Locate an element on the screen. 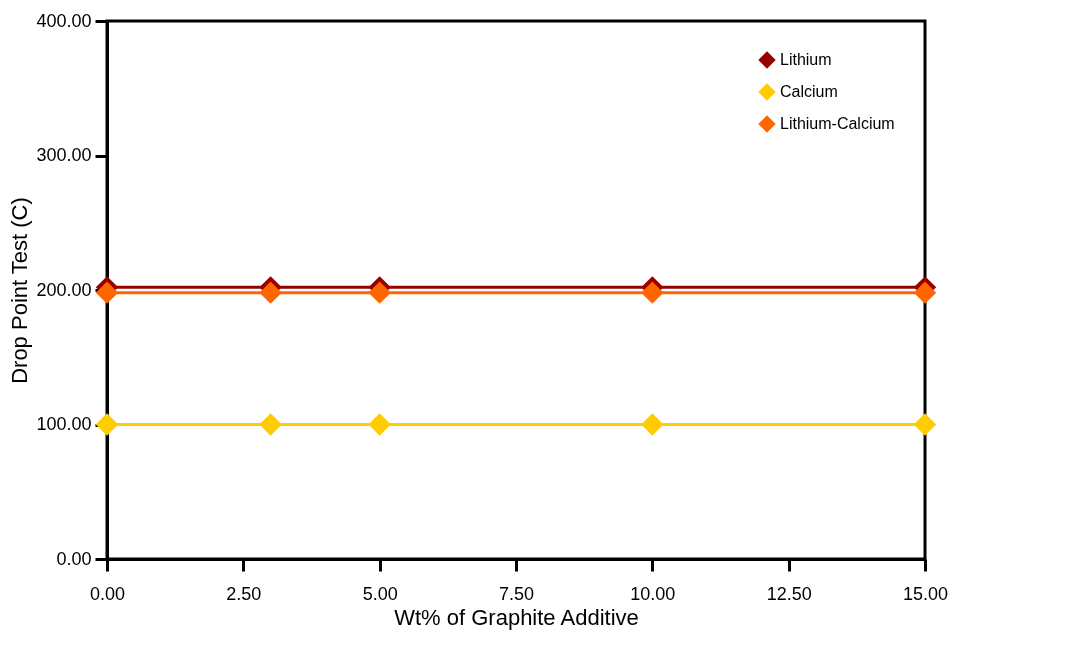 This screenshot has width=1073, height=666. y-tick-label: 200.00 is located at coordinates (64, 289).